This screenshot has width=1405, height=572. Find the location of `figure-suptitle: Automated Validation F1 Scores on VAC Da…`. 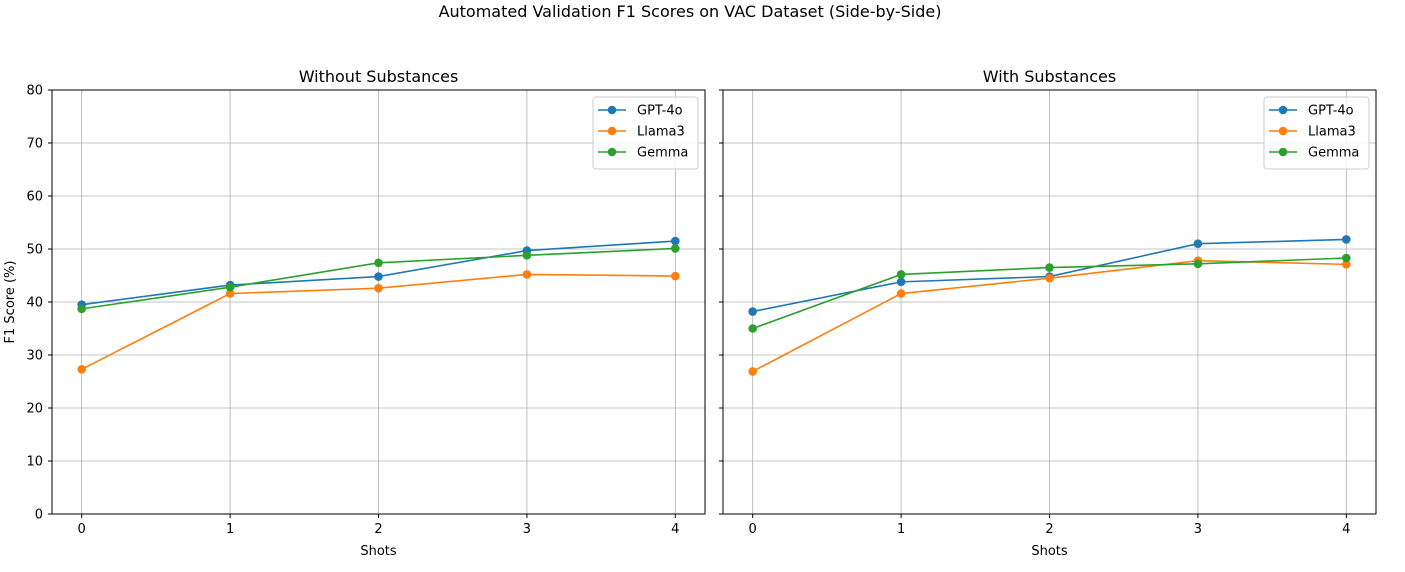

figure-suptitle: Automated Validation F1 Scores on VAC Da… is located at coordinates (690, 11).